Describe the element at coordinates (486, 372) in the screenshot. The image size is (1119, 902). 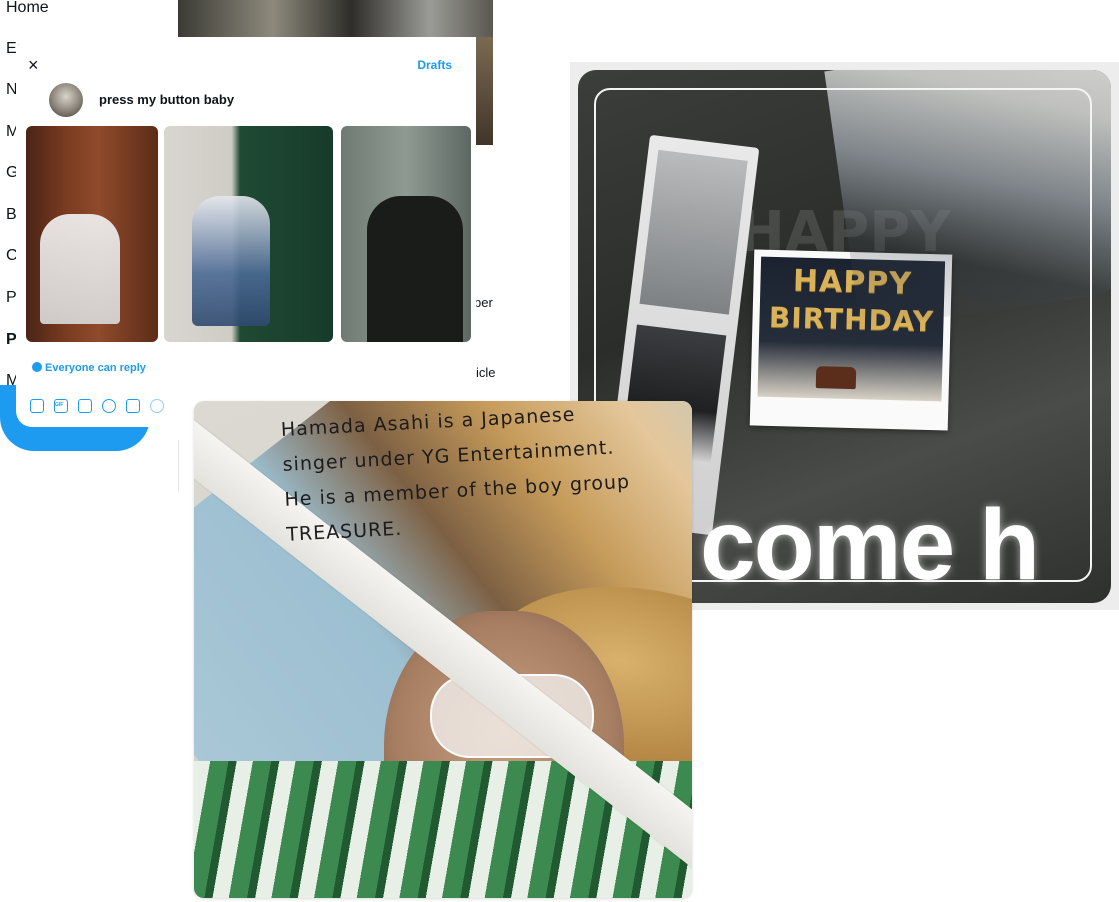
I see `background-text: icle` at that location.